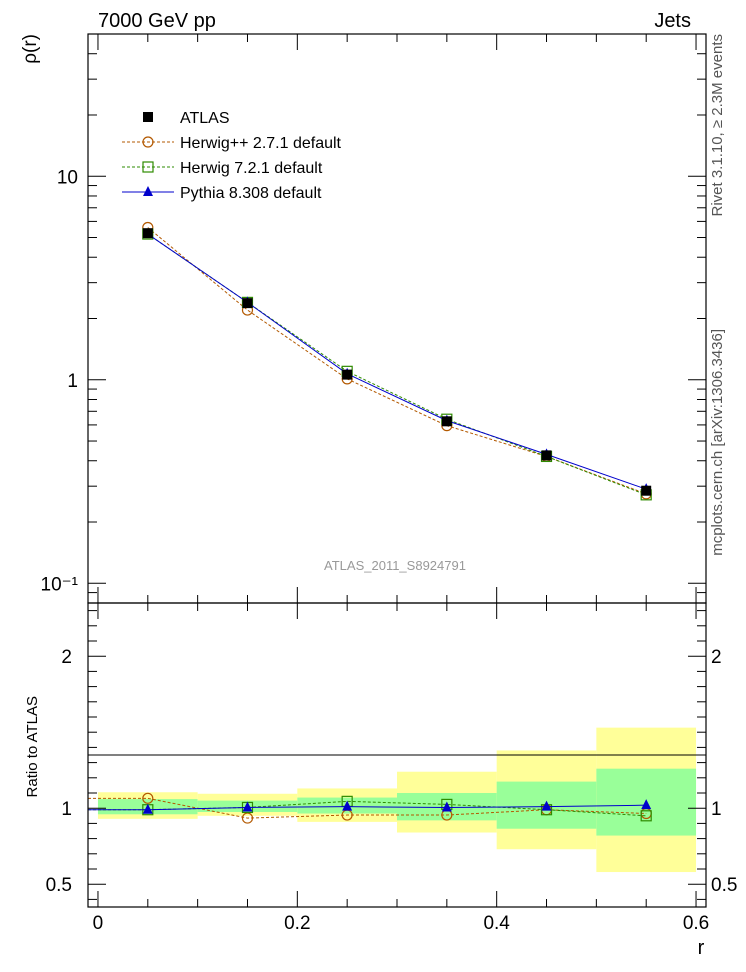  I want to click on x-tick-labels: 0 0.2 0.4 0.6, so click(401, 923).